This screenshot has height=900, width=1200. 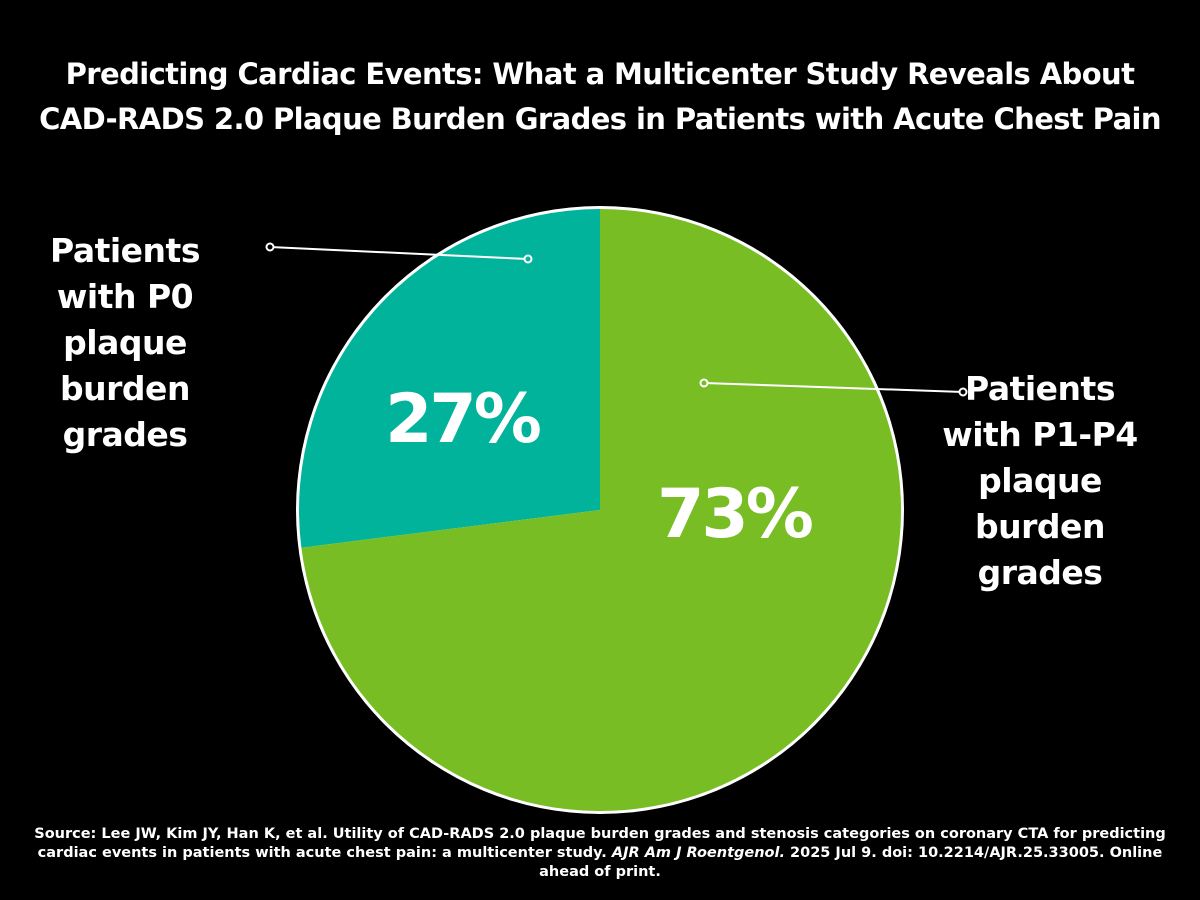 I want to click on callout-p1-p4-line: with P1-P4, so click(x=1040, y=434).